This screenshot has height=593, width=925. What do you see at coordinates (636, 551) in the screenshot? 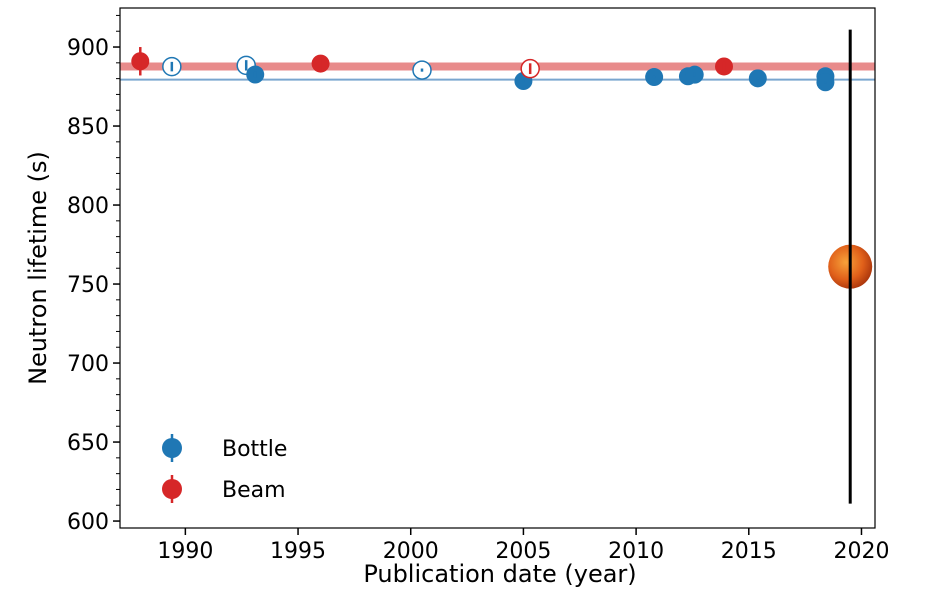
I see `x-tick-label: 2010` at bounding box center [636, 551].